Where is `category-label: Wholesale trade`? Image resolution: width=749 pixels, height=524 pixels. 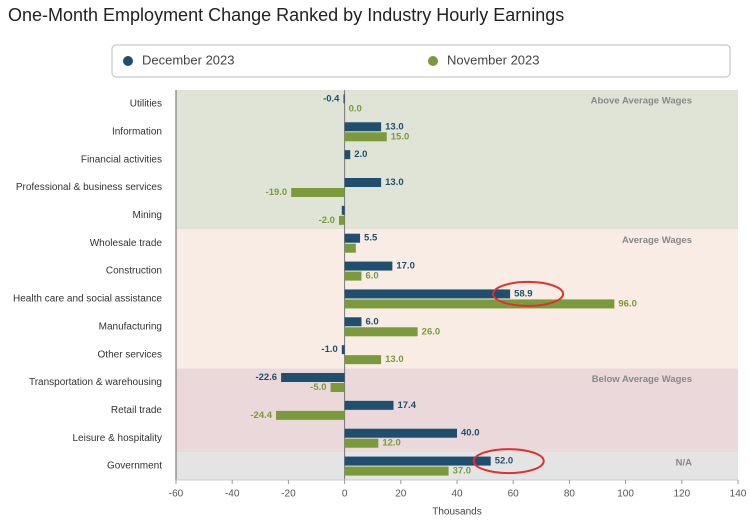 category-label: Wholesale trade is located at coordinates (126, 243).